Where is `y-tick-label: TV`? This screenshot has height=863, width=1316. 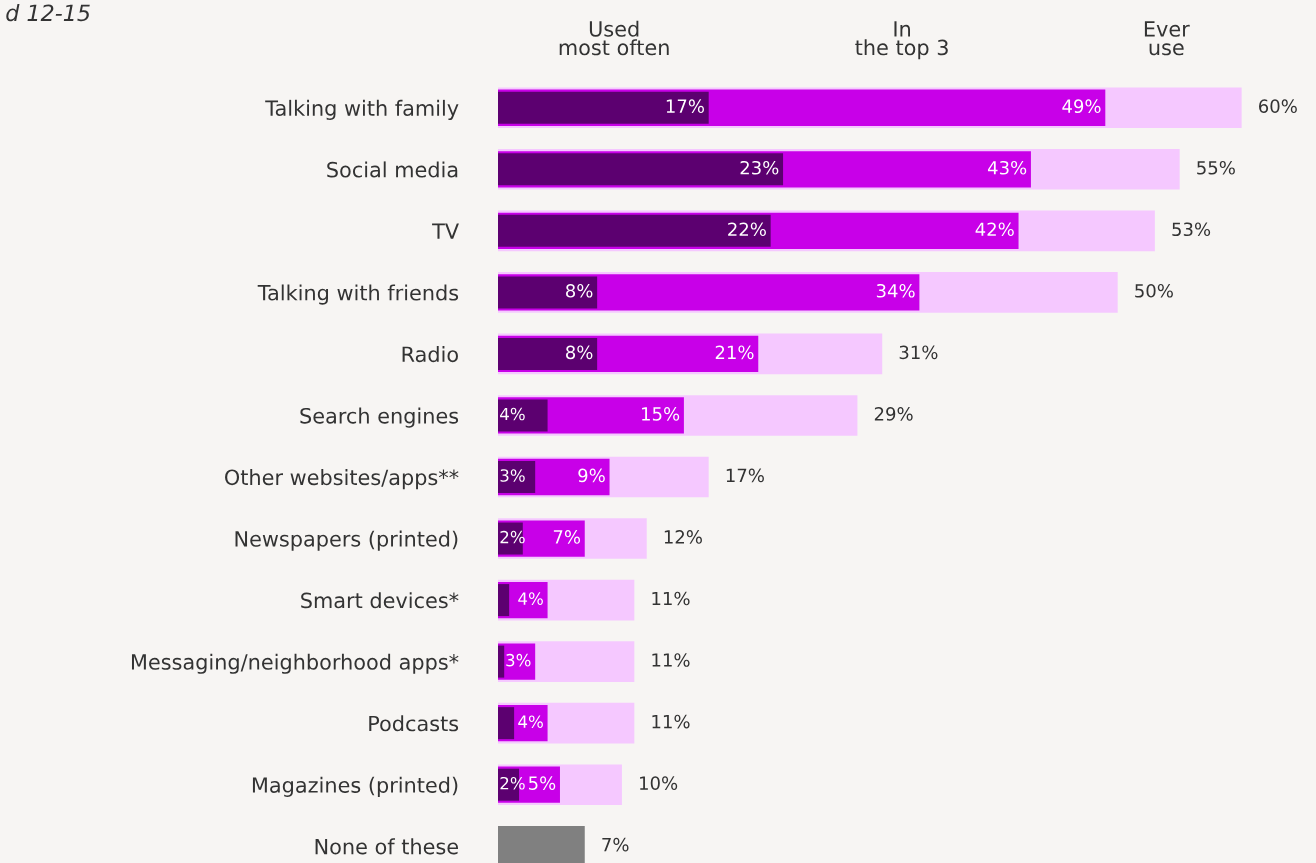 y-tick-label: TV is located at coordinates (445, 231).